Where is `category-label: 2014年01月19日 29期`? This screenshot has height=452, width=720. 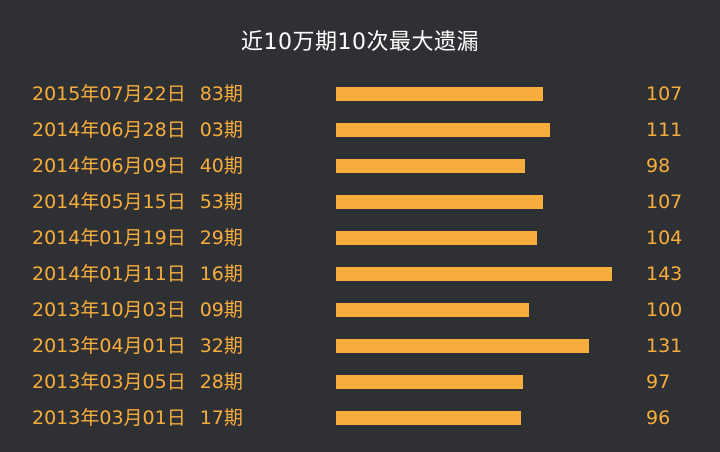
category-label: 2014年01月19日 29期 is located at coordinates (137, 238).